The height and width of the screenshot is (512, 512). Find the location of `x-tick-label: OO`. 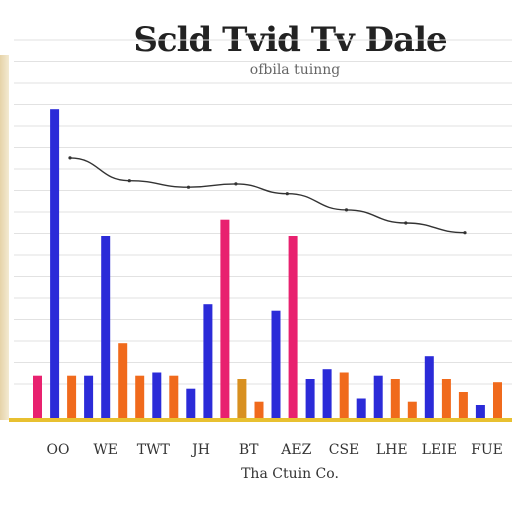

x-tick-label: OO is located at coordinates (58, 450).